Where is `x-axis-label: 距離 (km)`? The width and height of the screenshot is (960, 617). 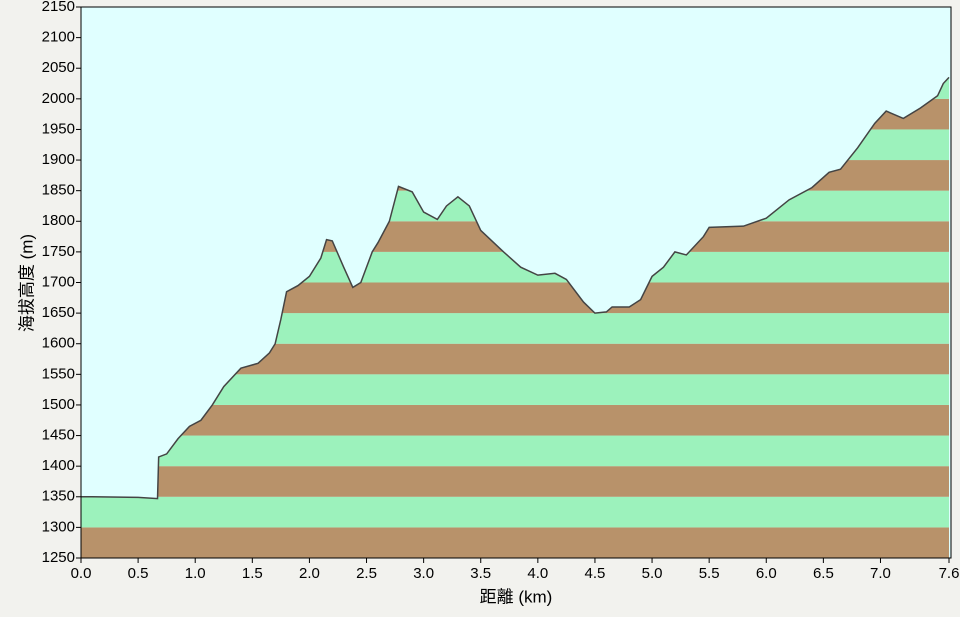 x-axis-label: 距離 (km) is located at coordinates (516, 596).